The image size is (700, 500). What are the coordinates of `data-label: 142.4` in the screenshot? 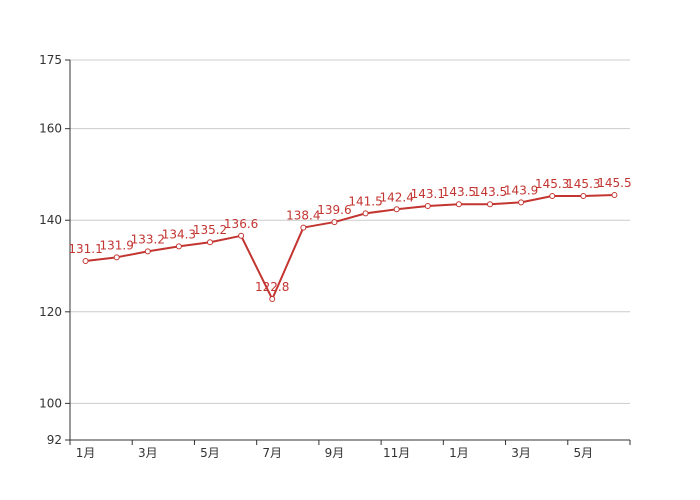 It's located at (396, 197).